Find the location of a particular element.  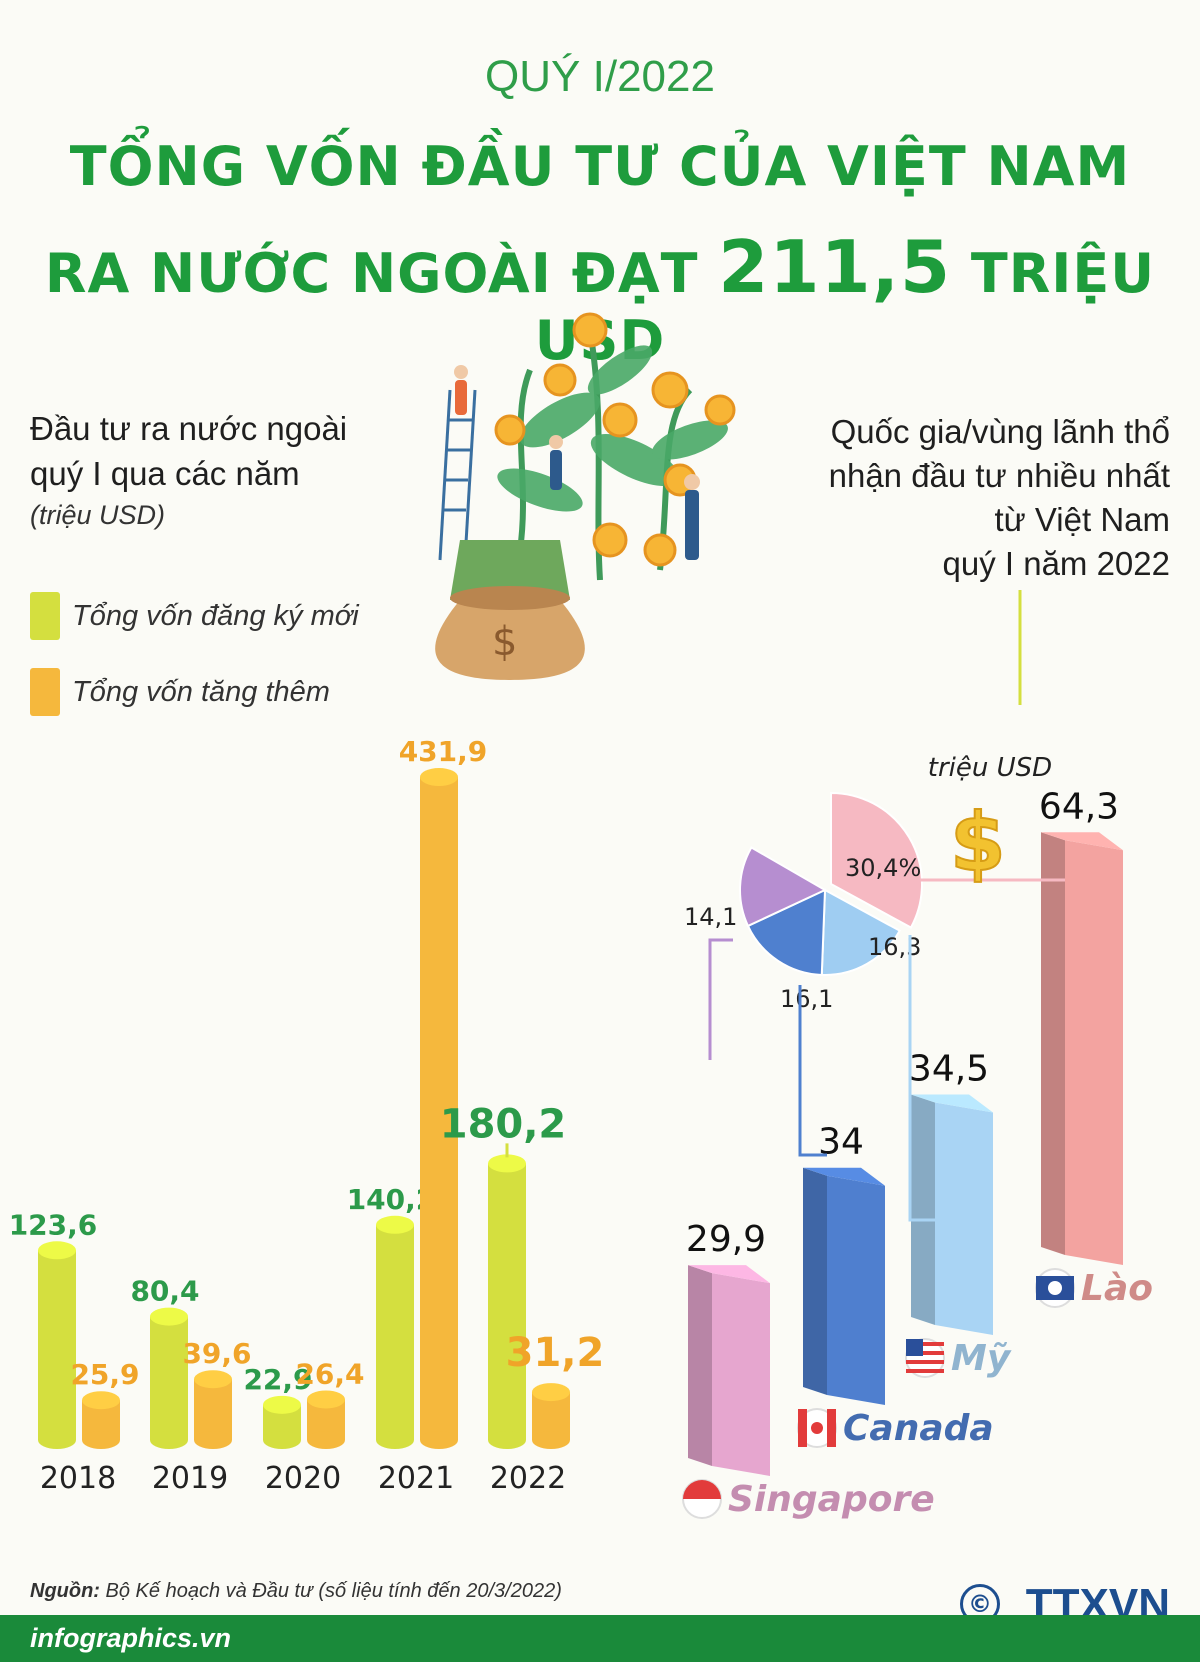

bar-added-2019 is located at coordinates (213, 1409).